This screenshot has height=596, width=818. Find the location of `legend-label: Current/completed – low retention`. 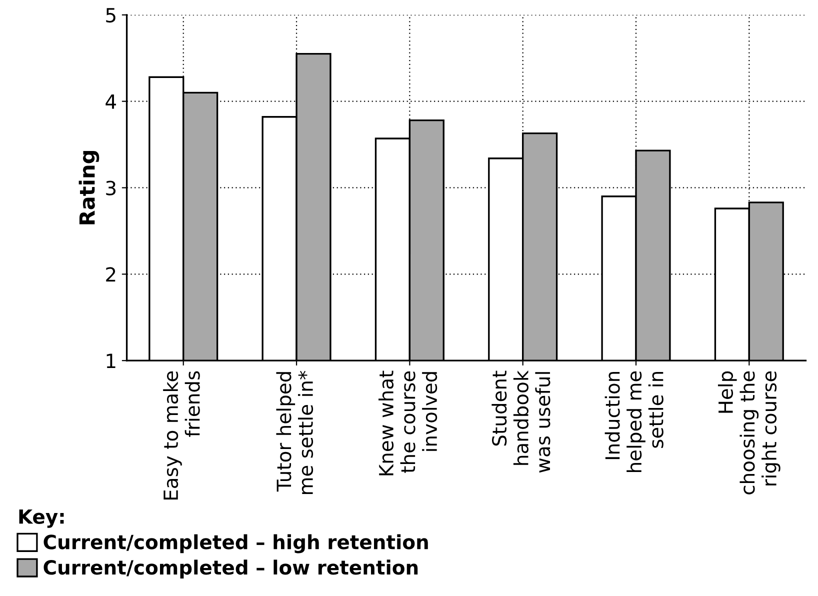

legend-label: Current/completed – low retention is located at coordinates (231, 569).